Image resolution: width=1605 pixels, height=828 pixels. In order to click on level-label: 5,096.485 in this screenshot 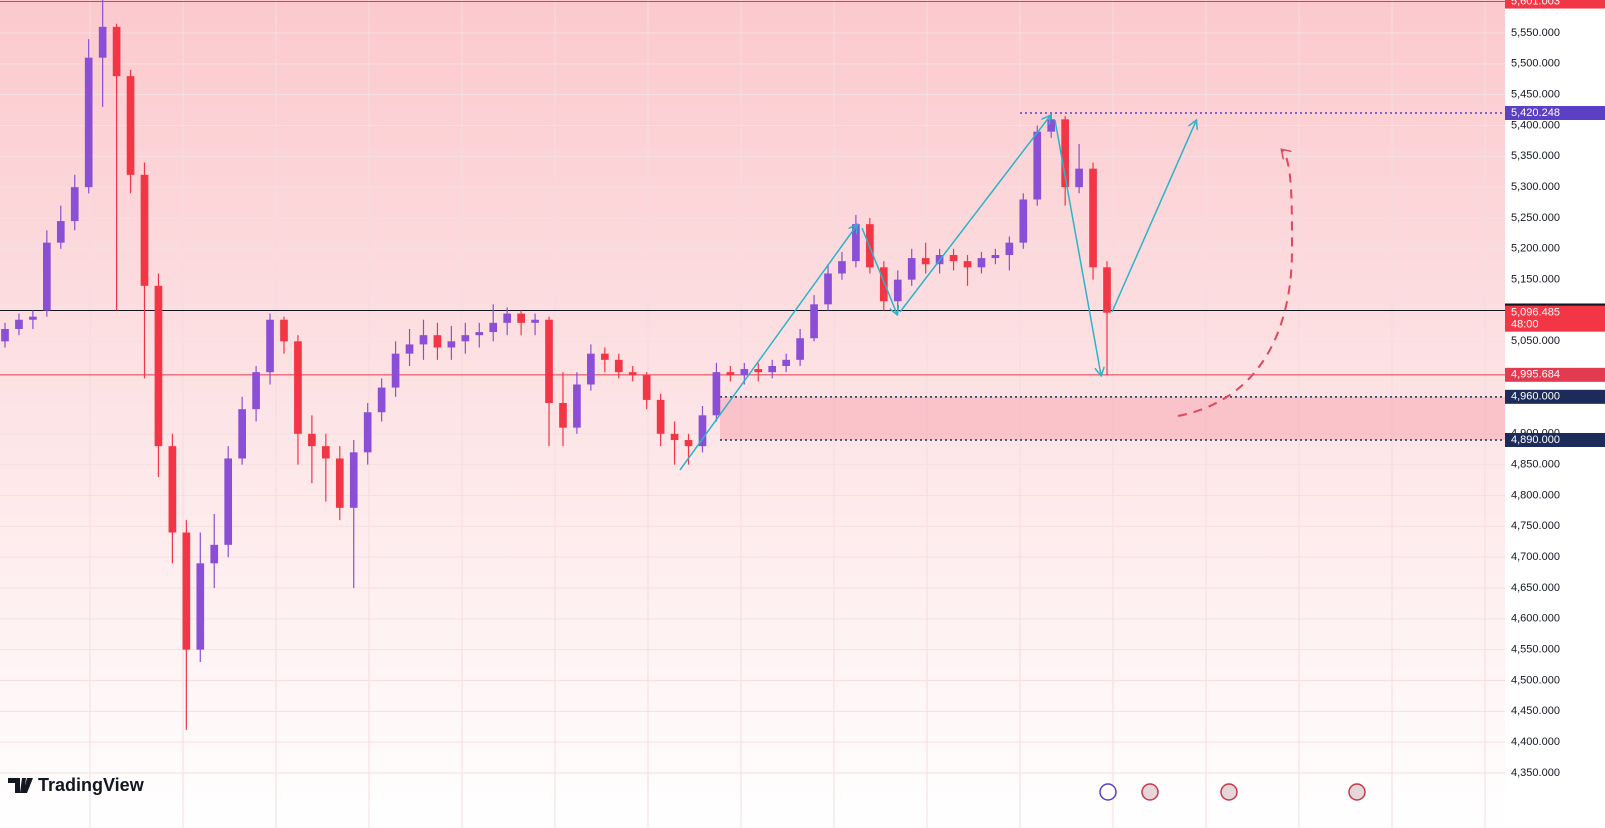, I will do `click(1535, 313)`.